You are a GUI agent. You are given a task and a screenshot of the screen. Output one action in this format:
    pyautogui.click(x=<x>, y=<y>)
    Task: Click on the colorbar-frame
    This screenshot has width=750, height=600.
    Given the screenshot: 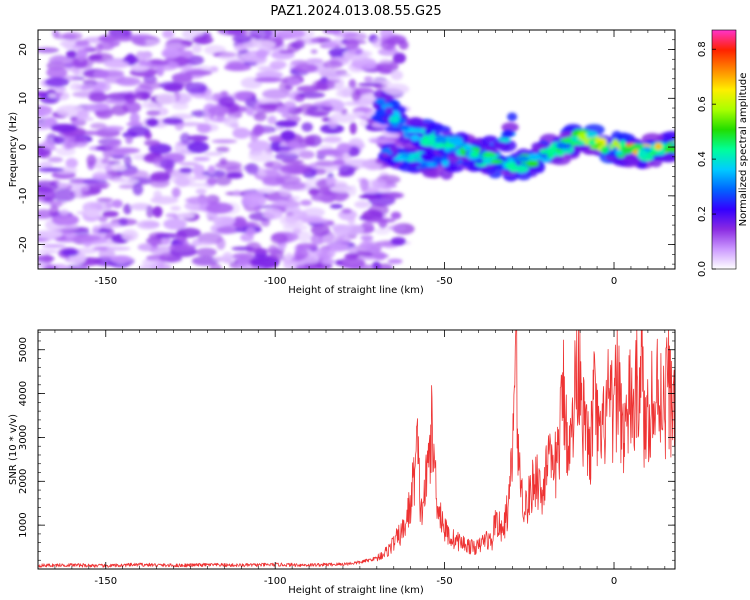 What is the action you would take?
    pyautogui.click(x=724, y=149)
    